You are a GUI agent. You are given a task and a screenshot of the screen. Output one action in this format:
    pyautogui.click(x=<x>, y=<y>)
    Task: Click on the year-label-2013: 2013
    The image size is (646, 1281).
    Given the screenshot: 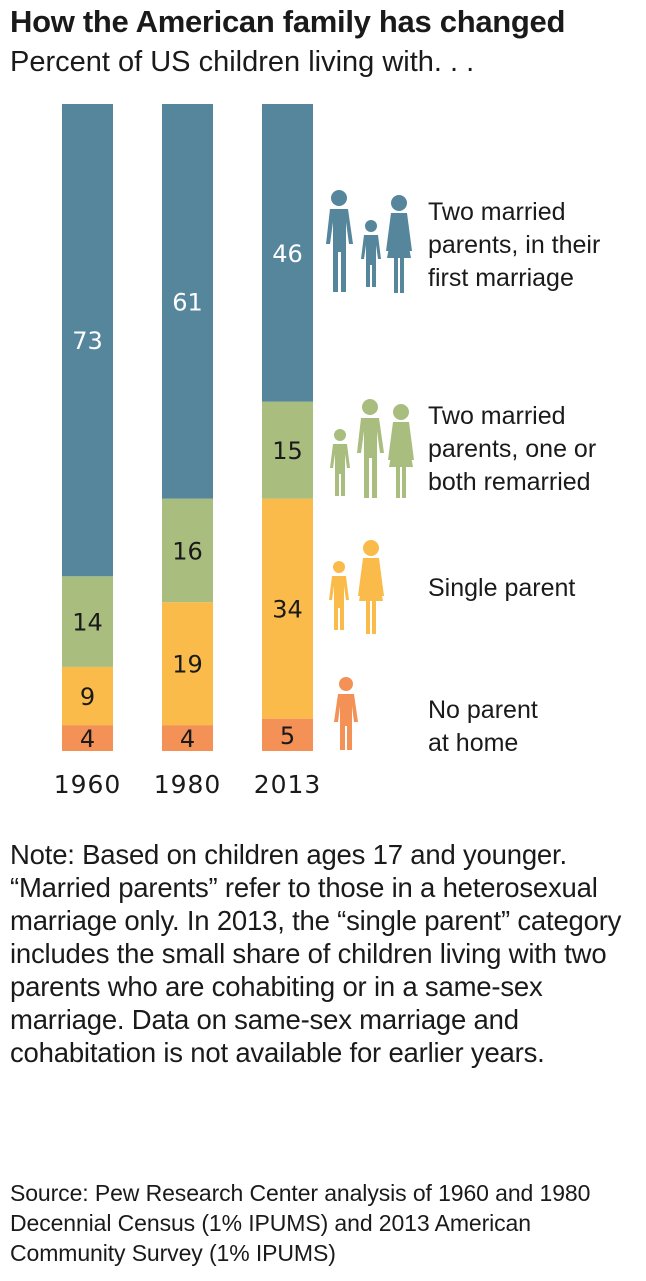 What is the action you would take?
    pyautogui.click(x=288, y=784)
    